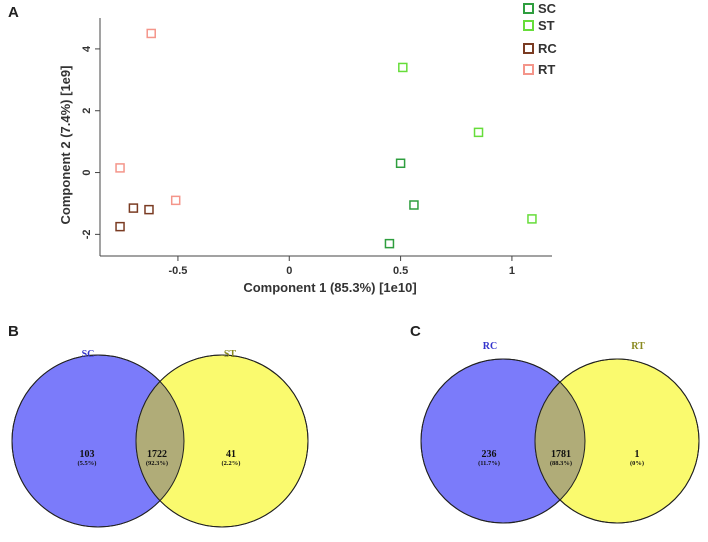 The width and height of the screenshot is (708, 542). What do you see at coordinates (547, 8) in the screenshot?
I see `legend-label-sc: SC` at bounding box center [547, 8].